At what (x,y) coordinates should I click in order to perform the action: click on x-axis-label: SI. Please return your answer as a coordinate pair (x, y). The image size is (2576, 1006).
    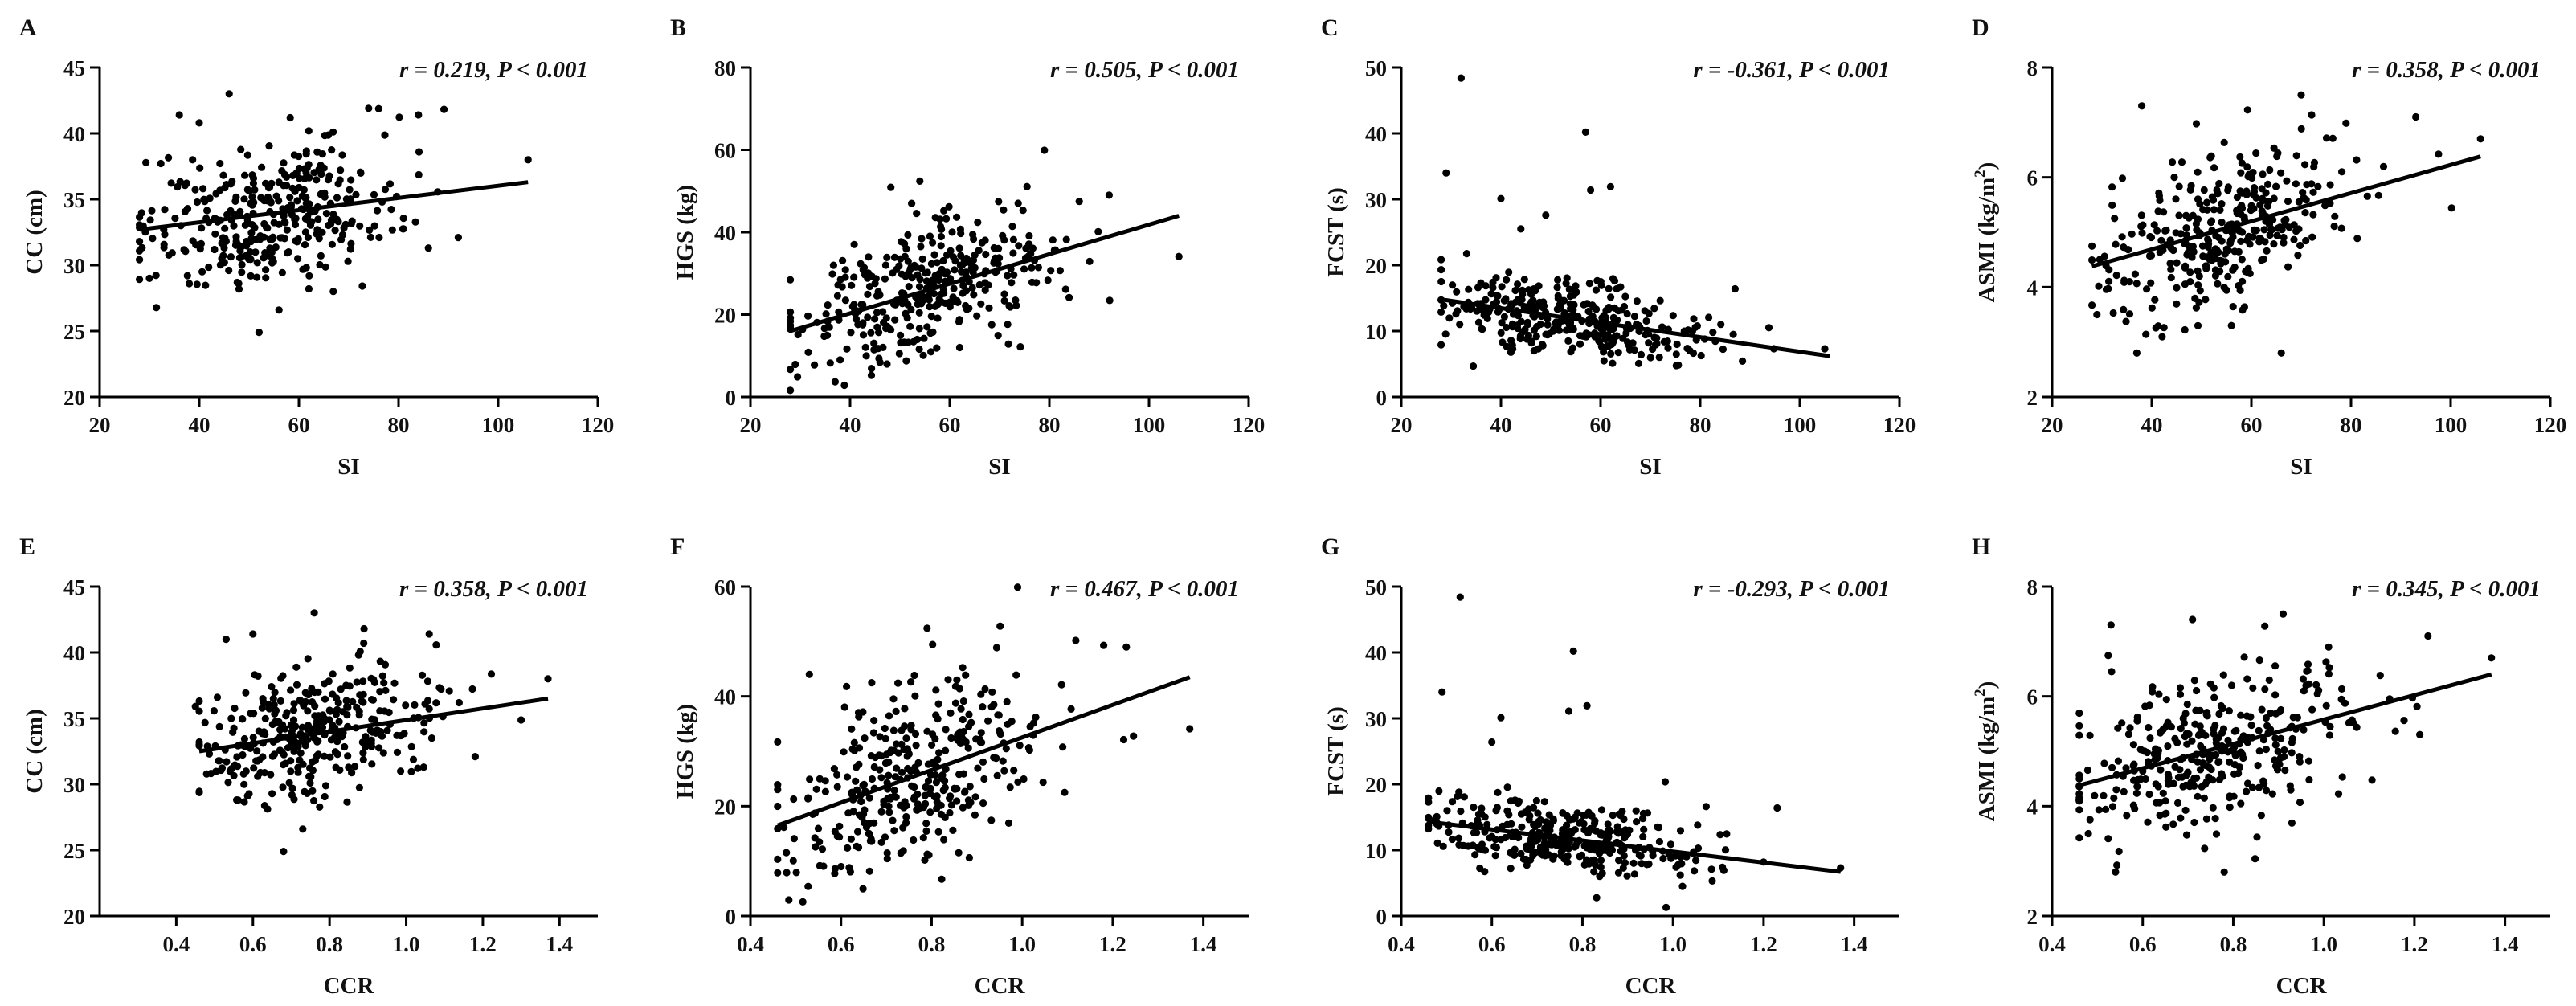
    Looking at the image, I should click on (999, 467).